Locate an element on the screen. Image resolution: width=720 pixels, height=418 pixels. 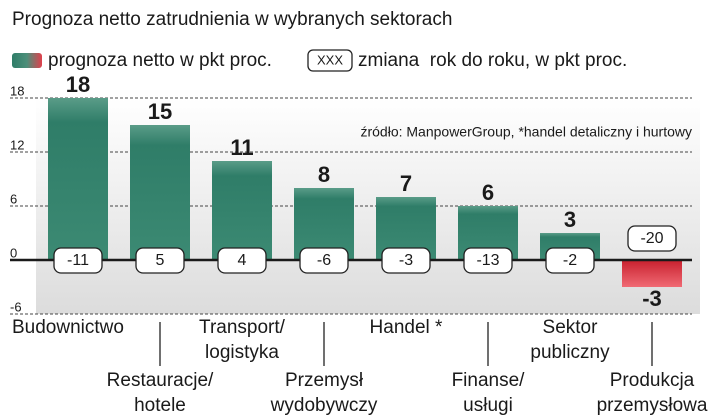
legend-swatch is located at coordinates (27, 60).